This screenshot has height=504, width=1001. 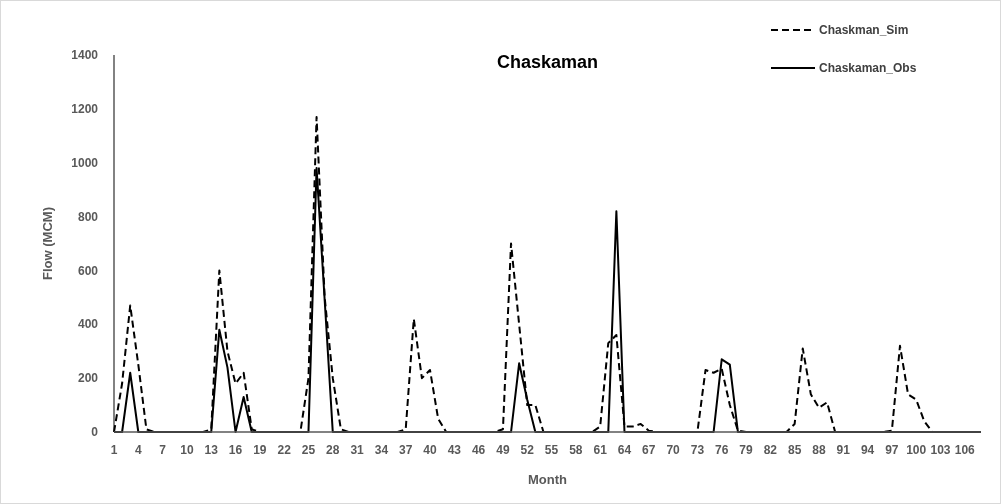 What do you see at coordinates (85, 109) in the screenshot?
I see `y-tick-label: 1200` at bounding box center [85, 109].